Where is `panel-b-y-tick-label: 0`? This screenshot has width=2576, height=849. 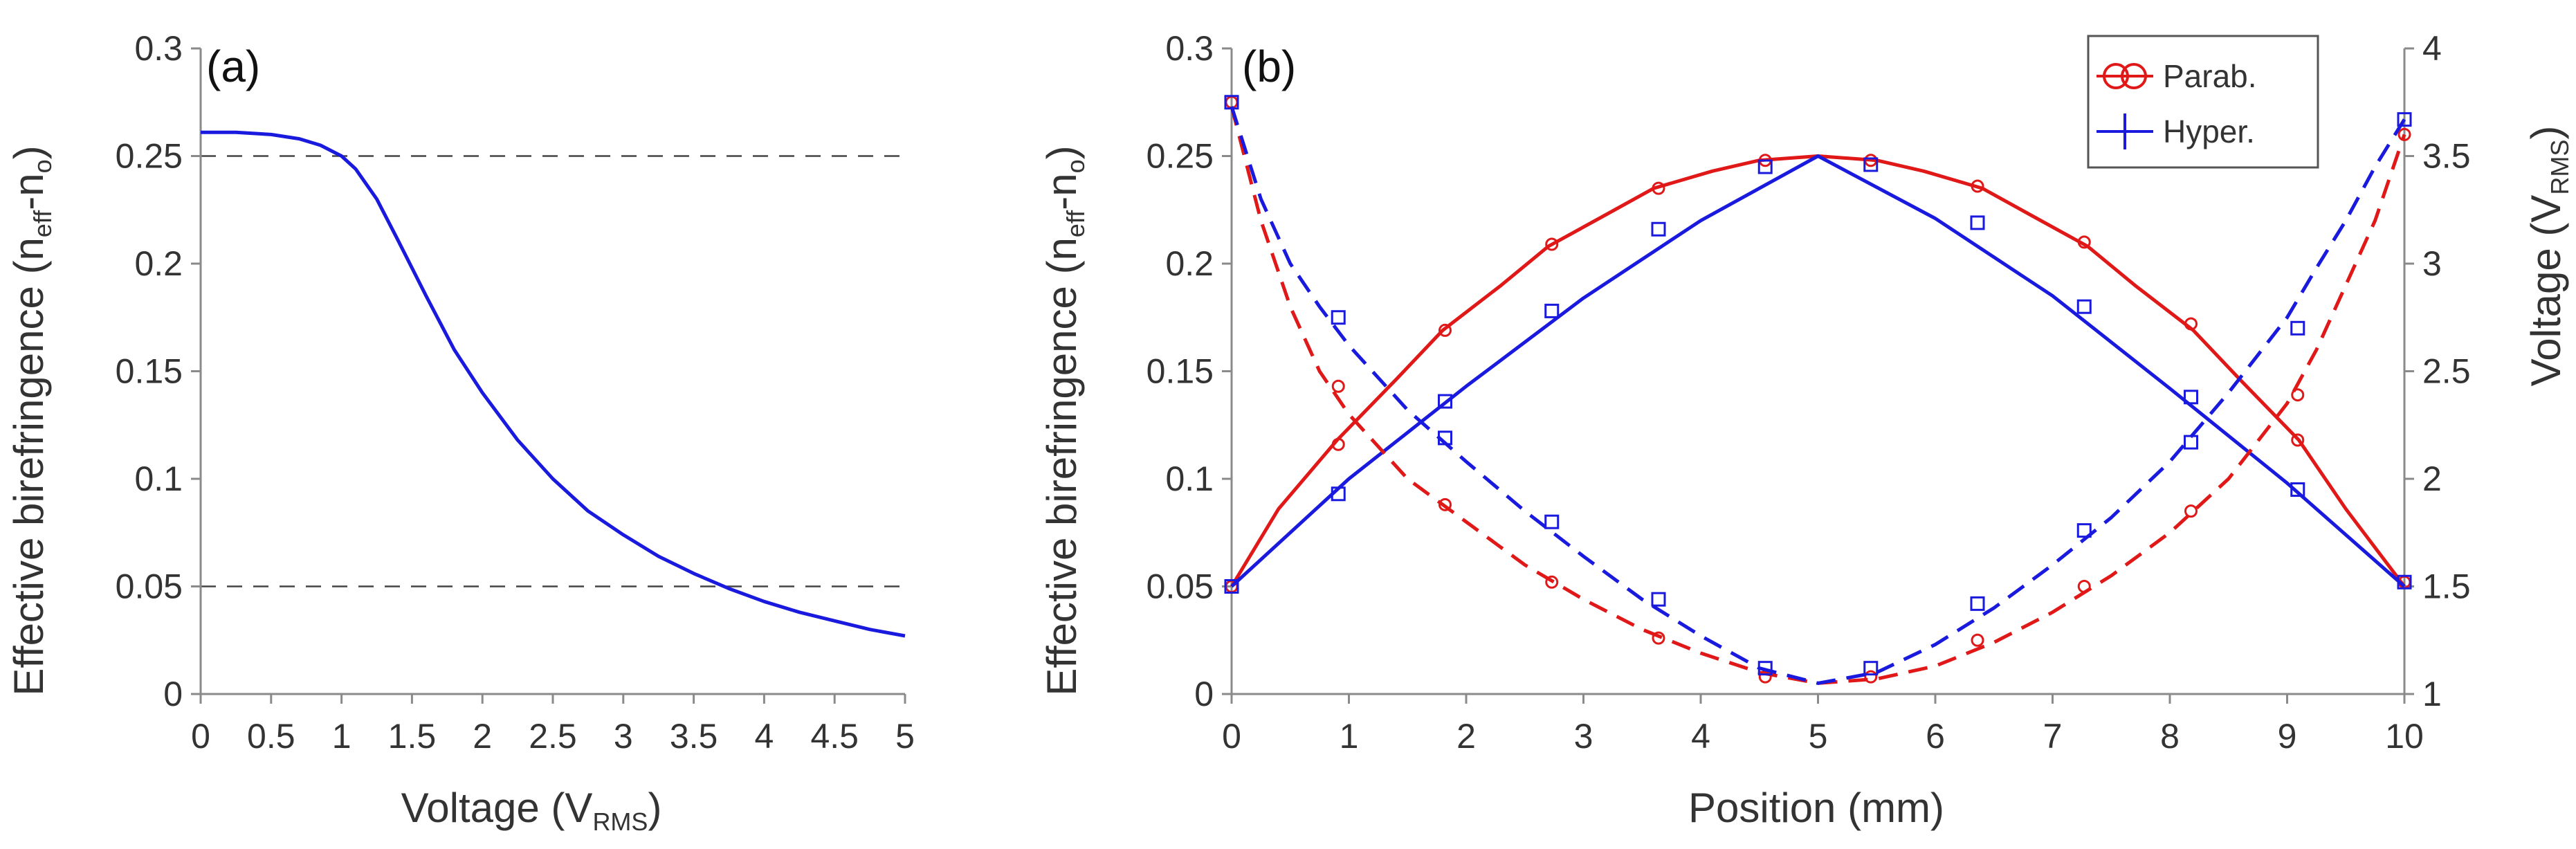
panel-b-y-tick-label: 0 is located at coordinates (1204, 694).